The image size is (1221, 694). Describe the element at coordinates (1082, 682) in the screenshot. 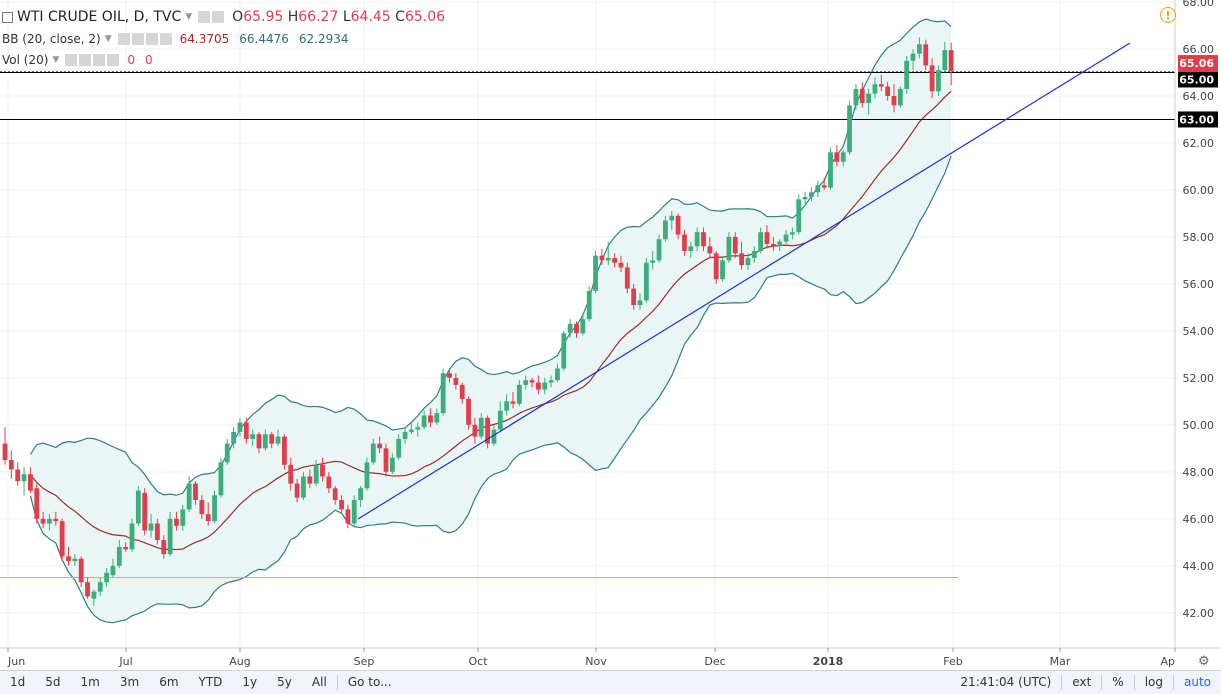

I see `ext-button: ext` at that location.